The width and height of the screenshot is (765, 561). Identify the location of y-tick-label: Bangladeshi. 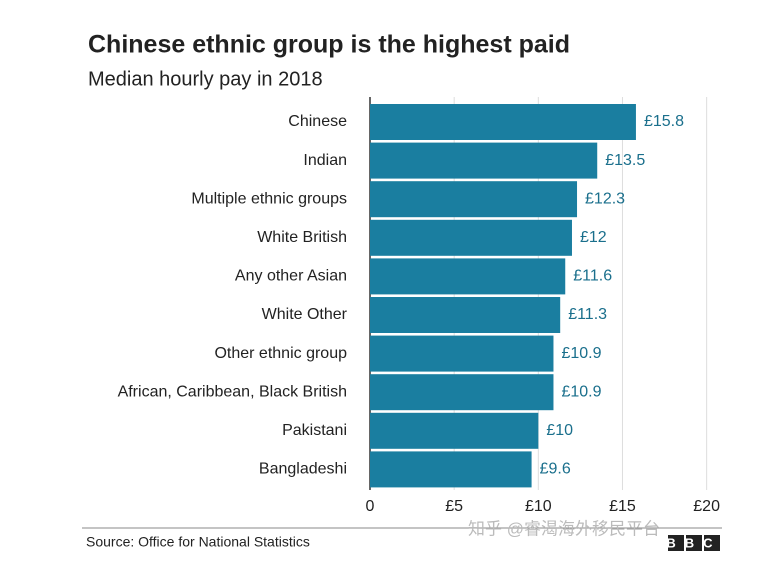
(303, 469).